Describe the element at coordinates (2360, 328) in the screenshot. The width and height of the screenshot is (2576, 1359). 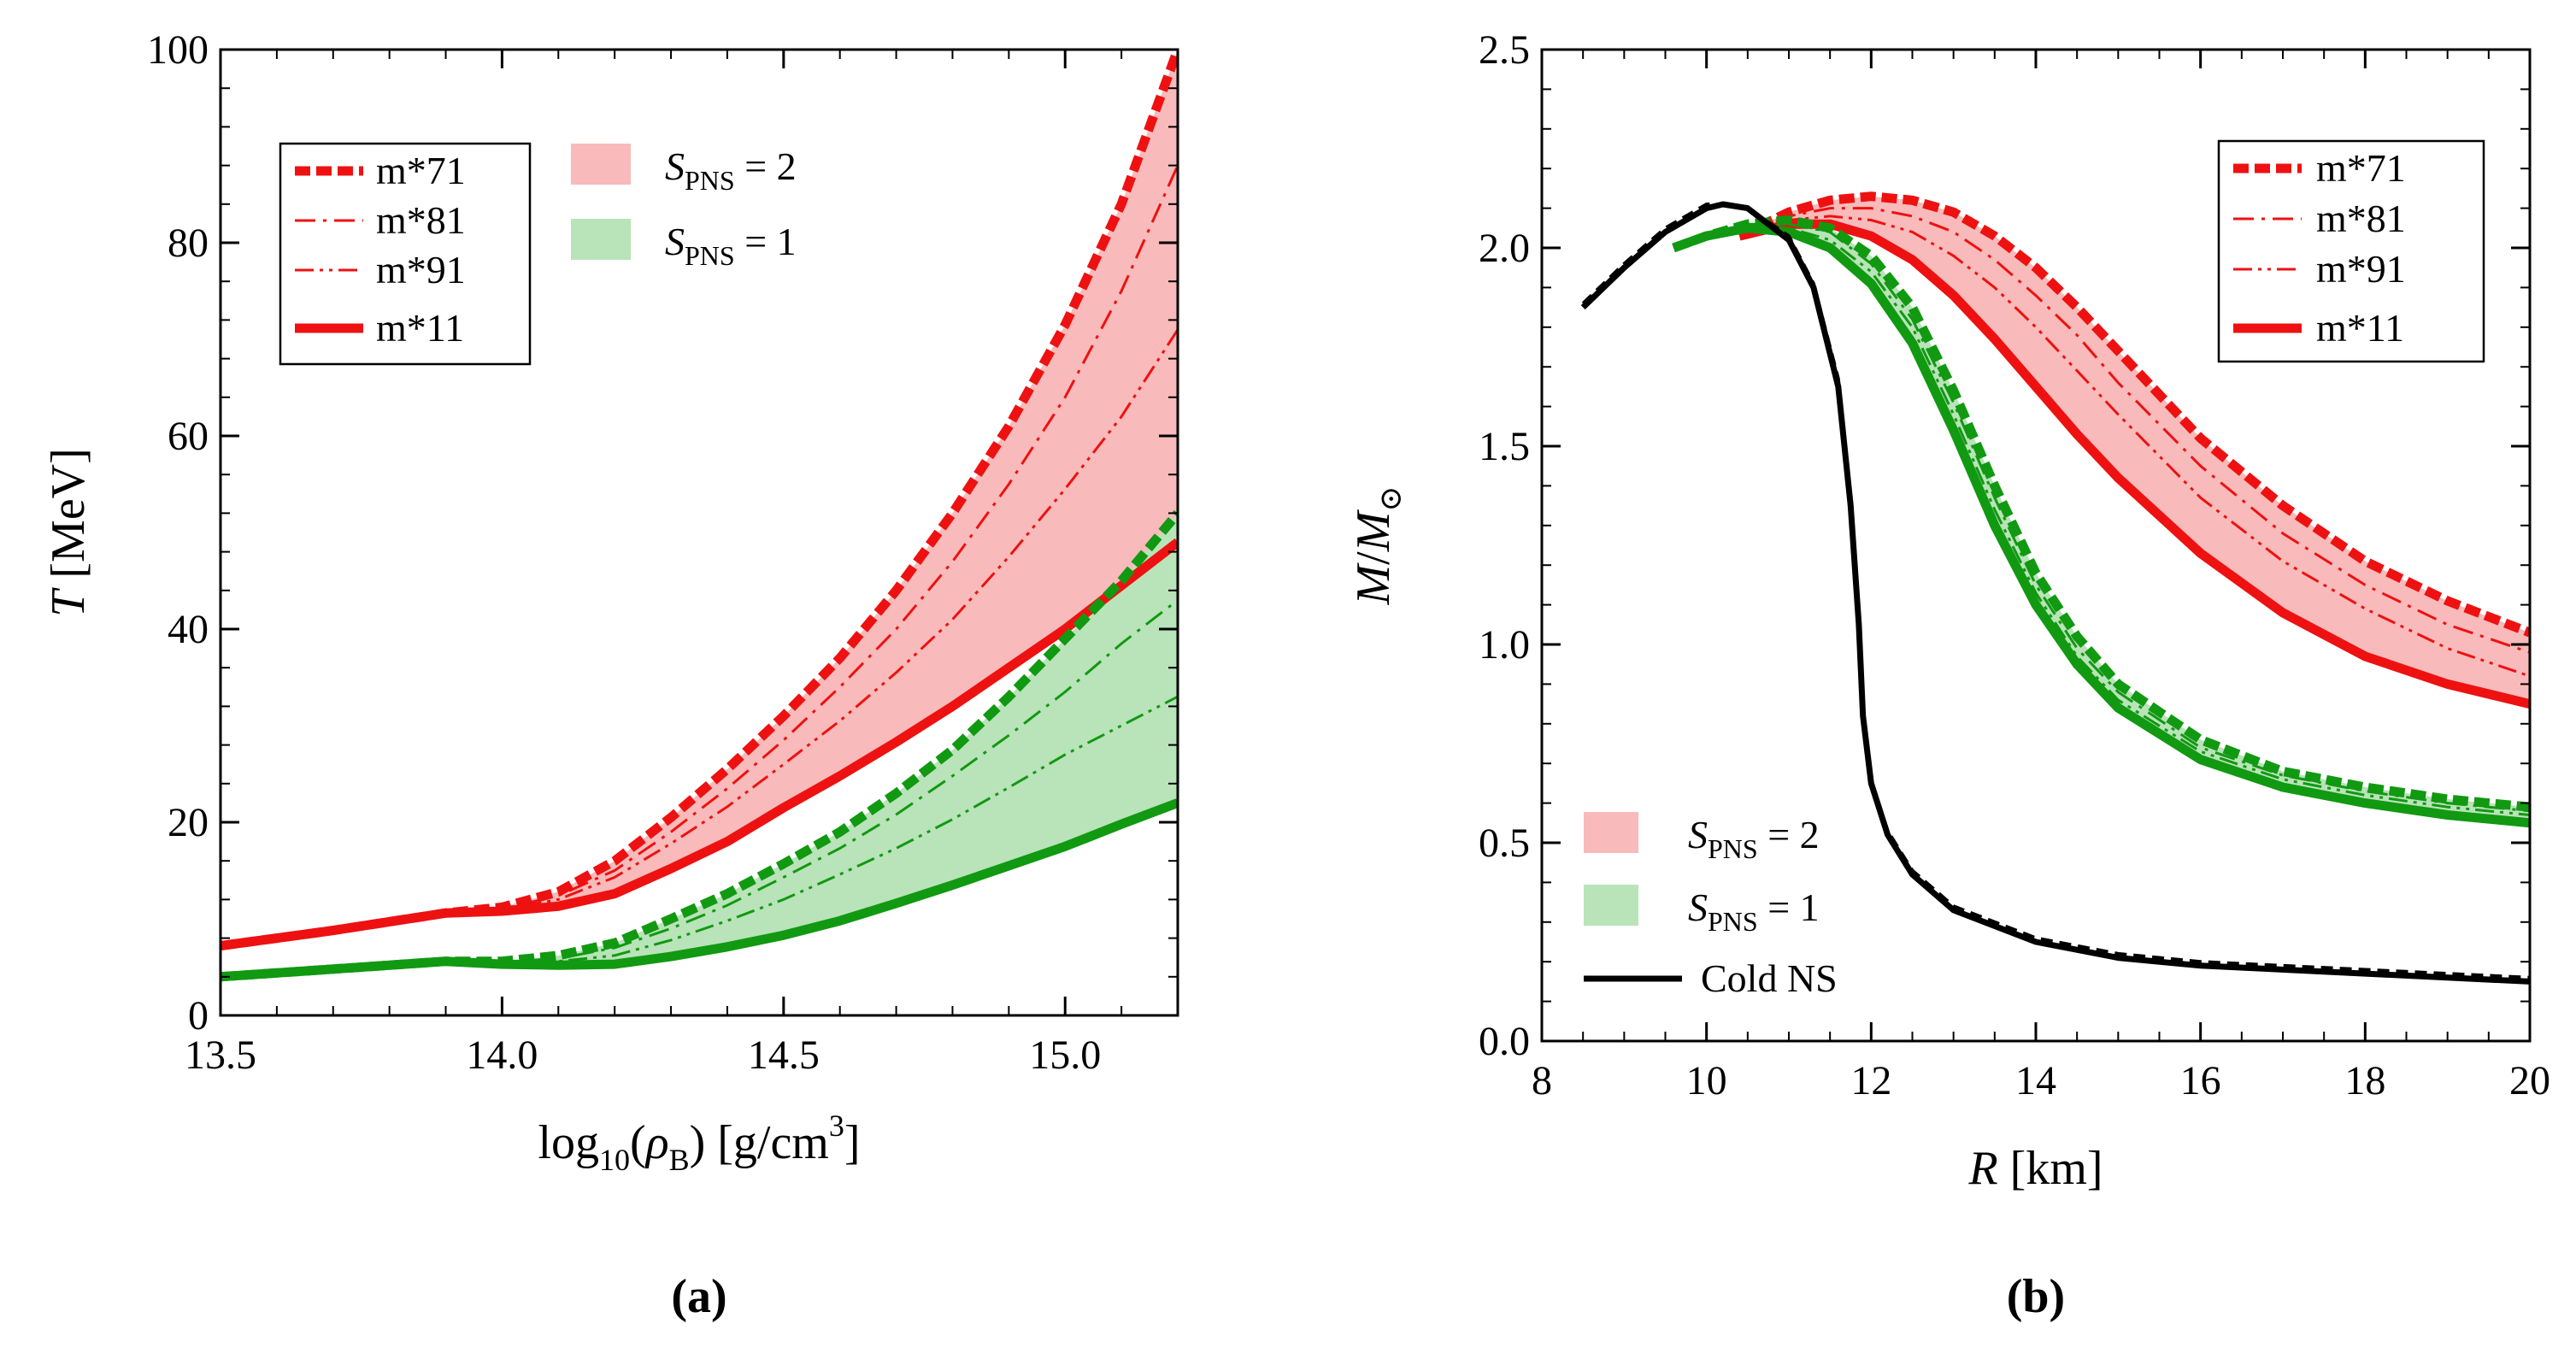
I see `b-legend-label-4: m*11` at that location.